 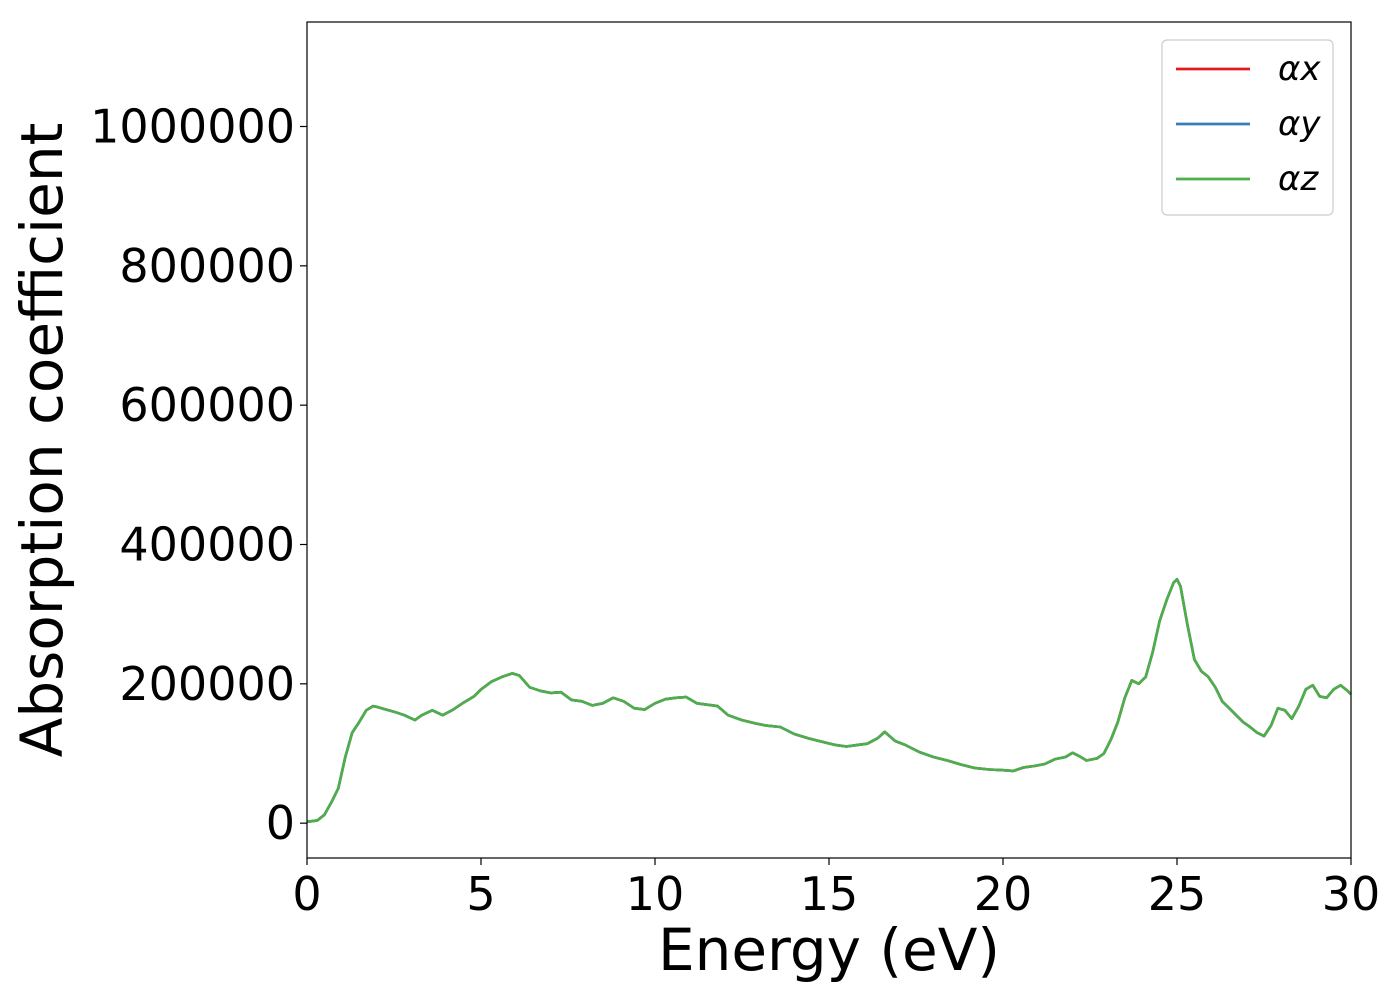 I want to click on legend: αx αy αz, so click(x=1247, y=127).